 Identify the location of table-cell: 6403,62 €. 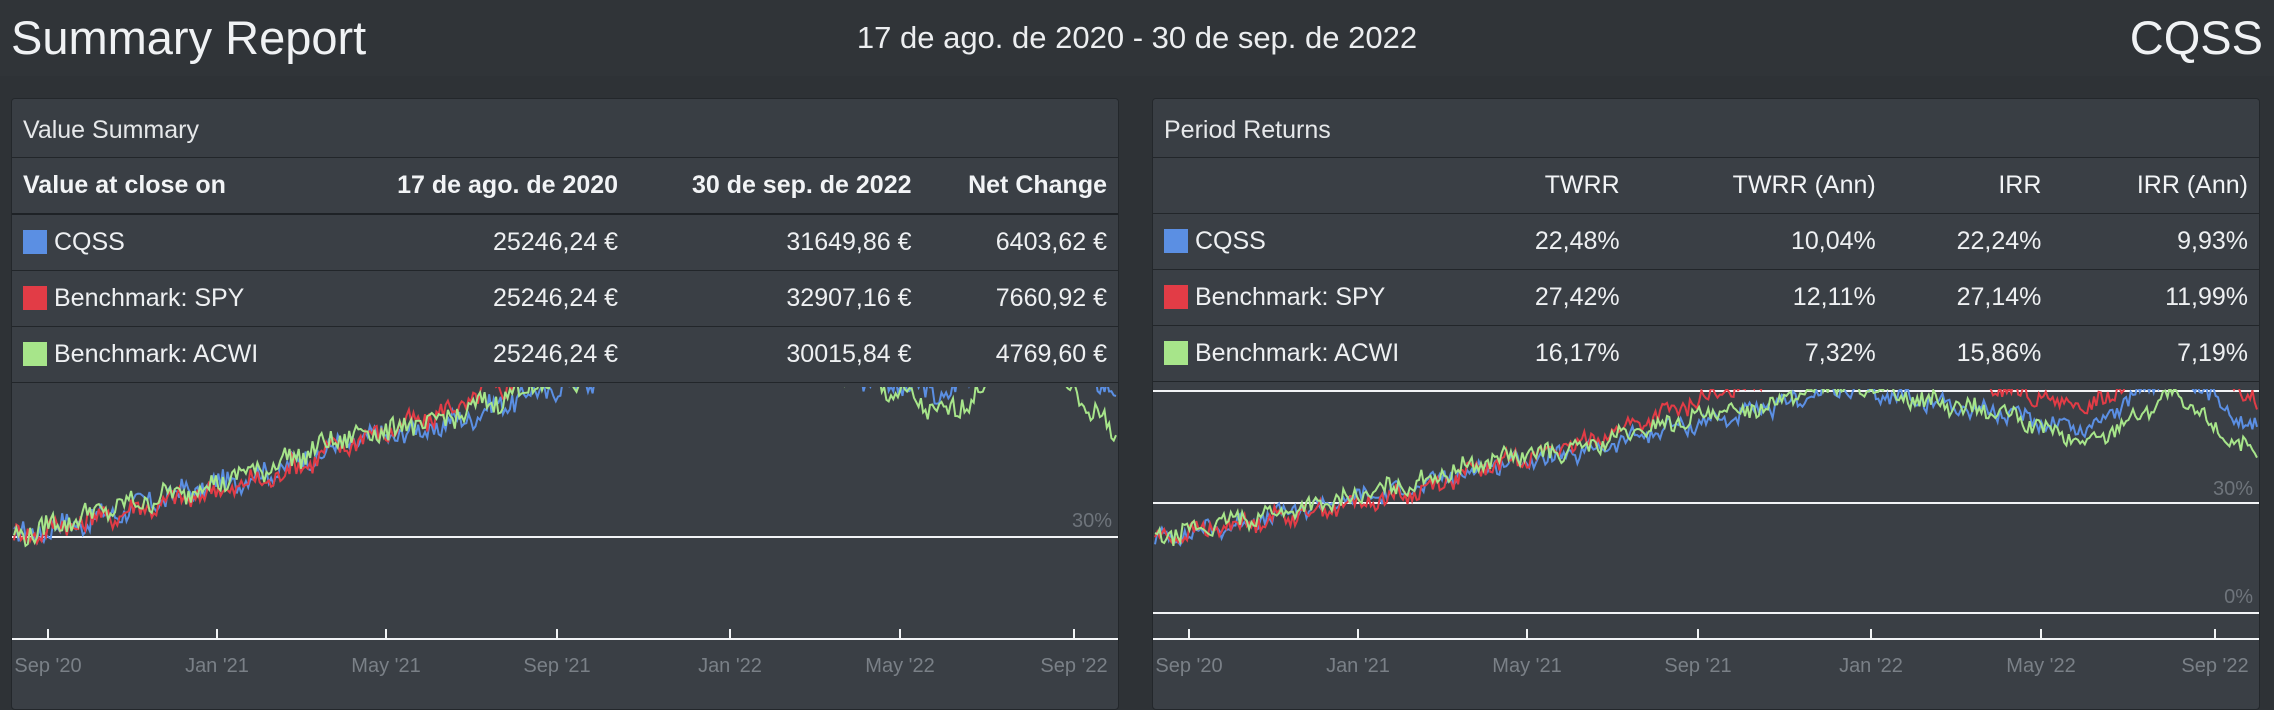
(1020, 242).